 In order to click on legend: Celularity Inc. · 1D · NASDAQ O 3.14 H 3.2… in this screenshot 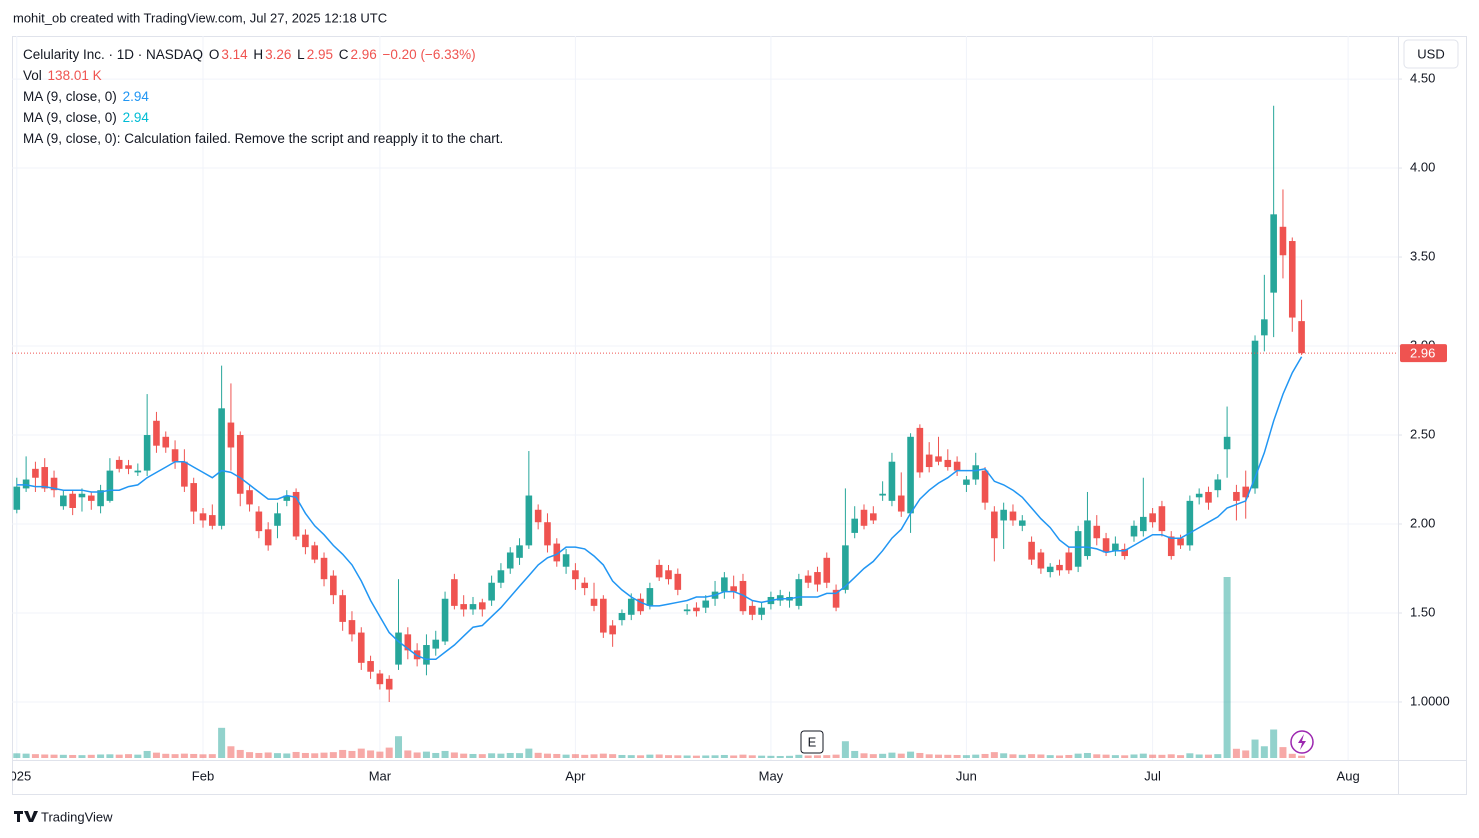, I will do `click(264, 96)`.